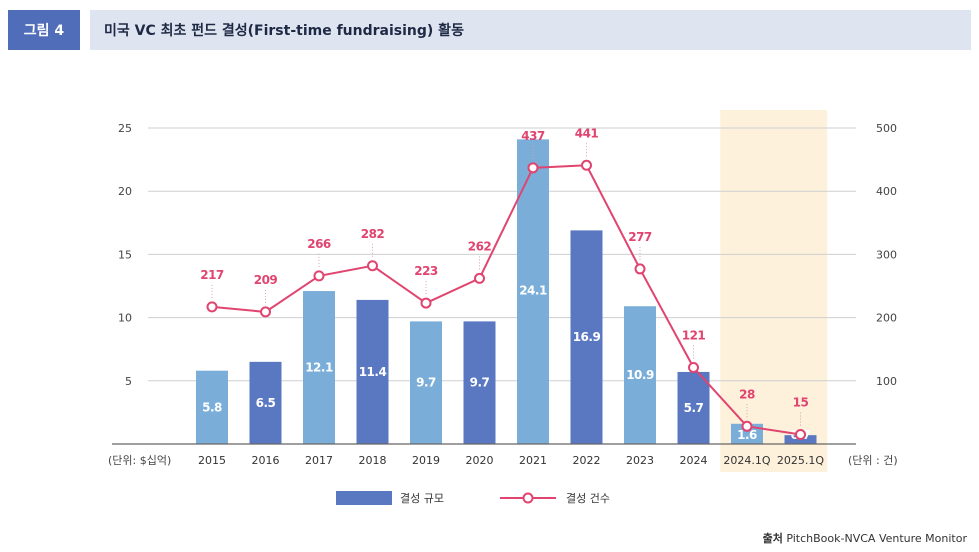 This screenshot has width=979, height=552. I want to click on x-tick-label: 2023, so click(640, 460).